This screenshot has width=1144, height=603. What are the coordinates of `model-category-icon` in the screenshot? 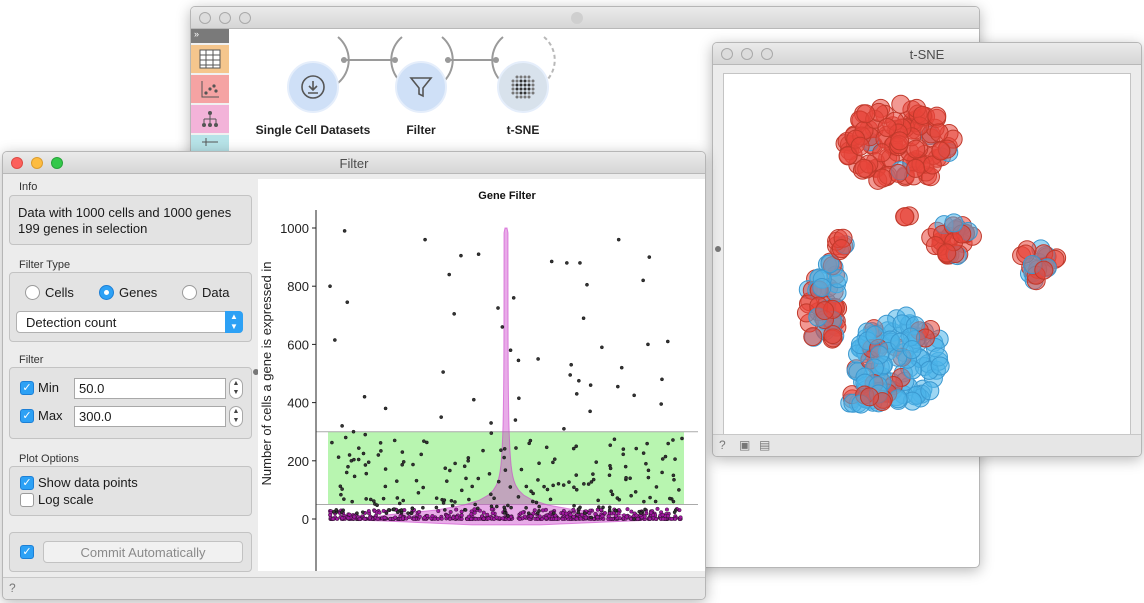 It's located at (210, 119).